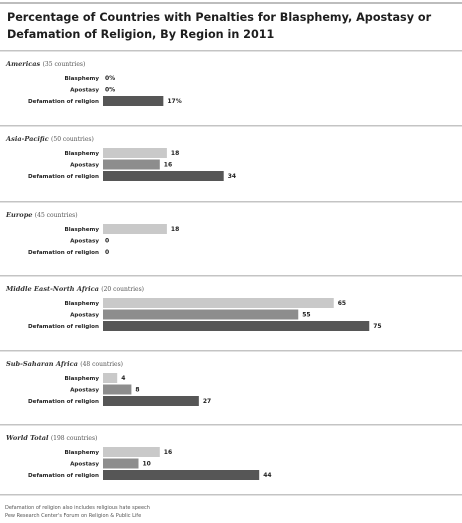 The height and width of the screenshot is (523, 462). What do you see at coordinates (64, 364) in the screenshot?
I see `region-label-sub-saharan-africa: Sub-Saharan Africa (48 countries)` at bounding box center [64, 364].